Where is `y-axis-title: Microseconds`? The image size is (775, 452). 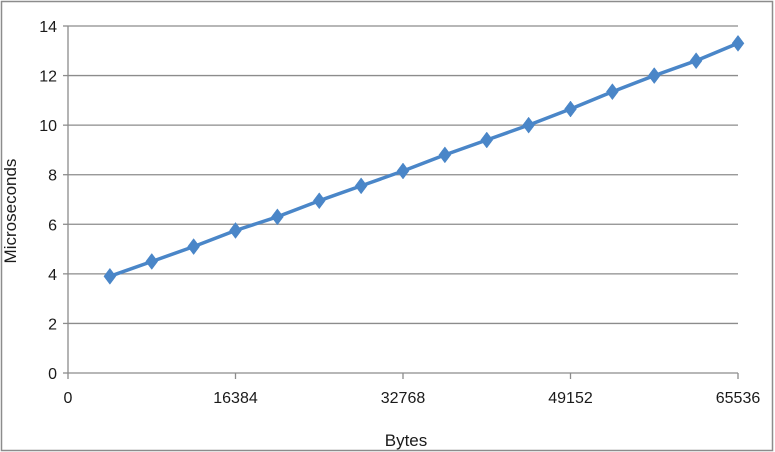
y-axis-title: Microseconds is located at coordinates (10, 211).